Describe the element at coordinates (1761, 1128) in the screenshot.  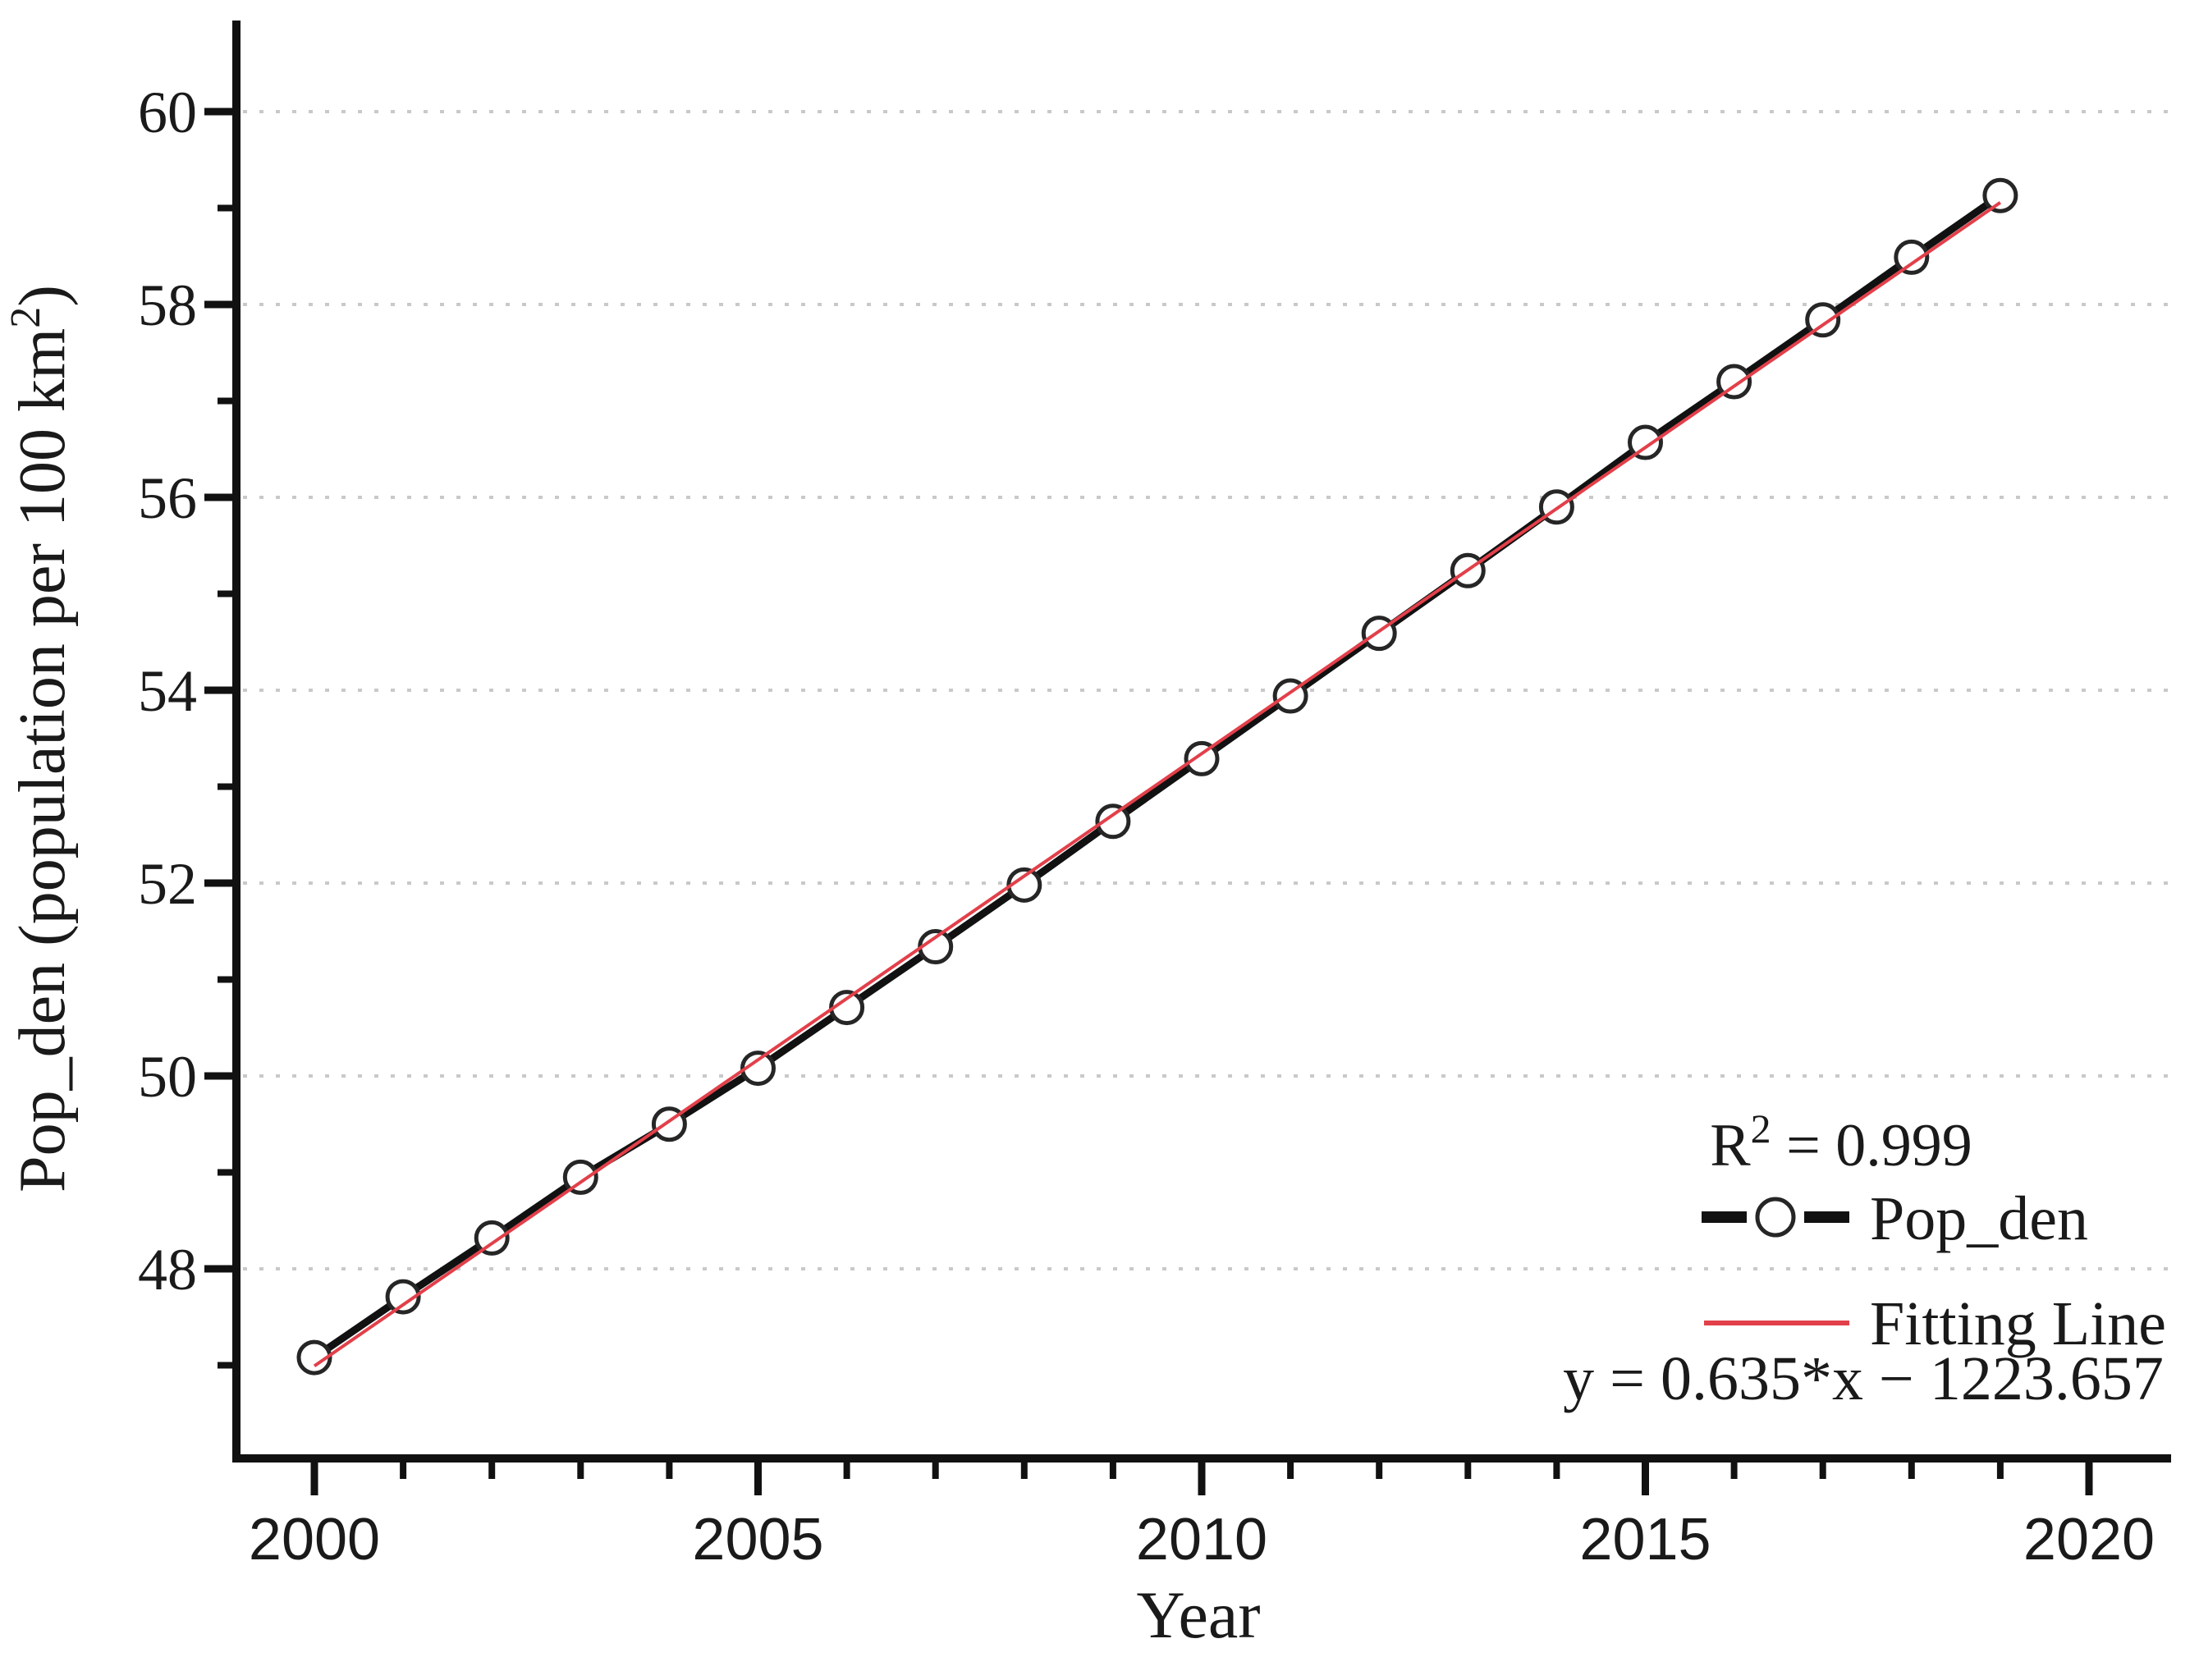
I see `r-squared-superscript: 2` at that location.